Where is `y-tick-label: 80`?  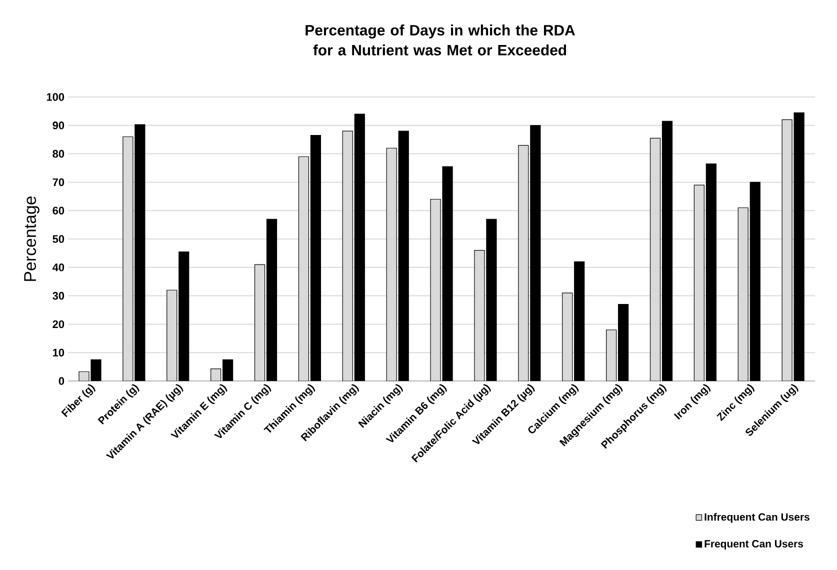 y-tick-label: 80 is located at coordinates (58, 154).